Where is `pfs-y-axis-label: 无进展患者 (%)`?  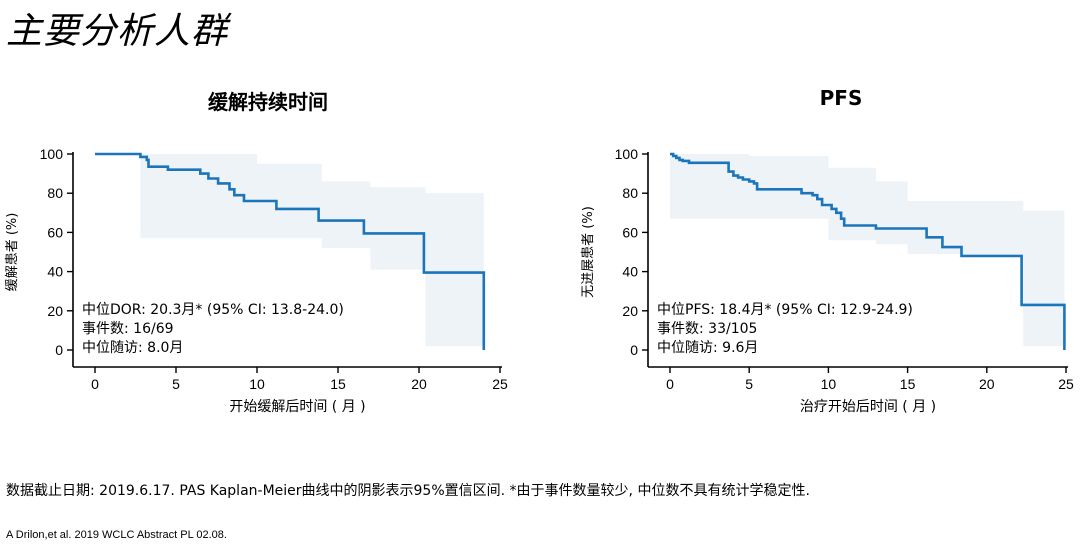
pfs-y-axis-label: 无进展患者 (%) is located at coordinates (588, 252).